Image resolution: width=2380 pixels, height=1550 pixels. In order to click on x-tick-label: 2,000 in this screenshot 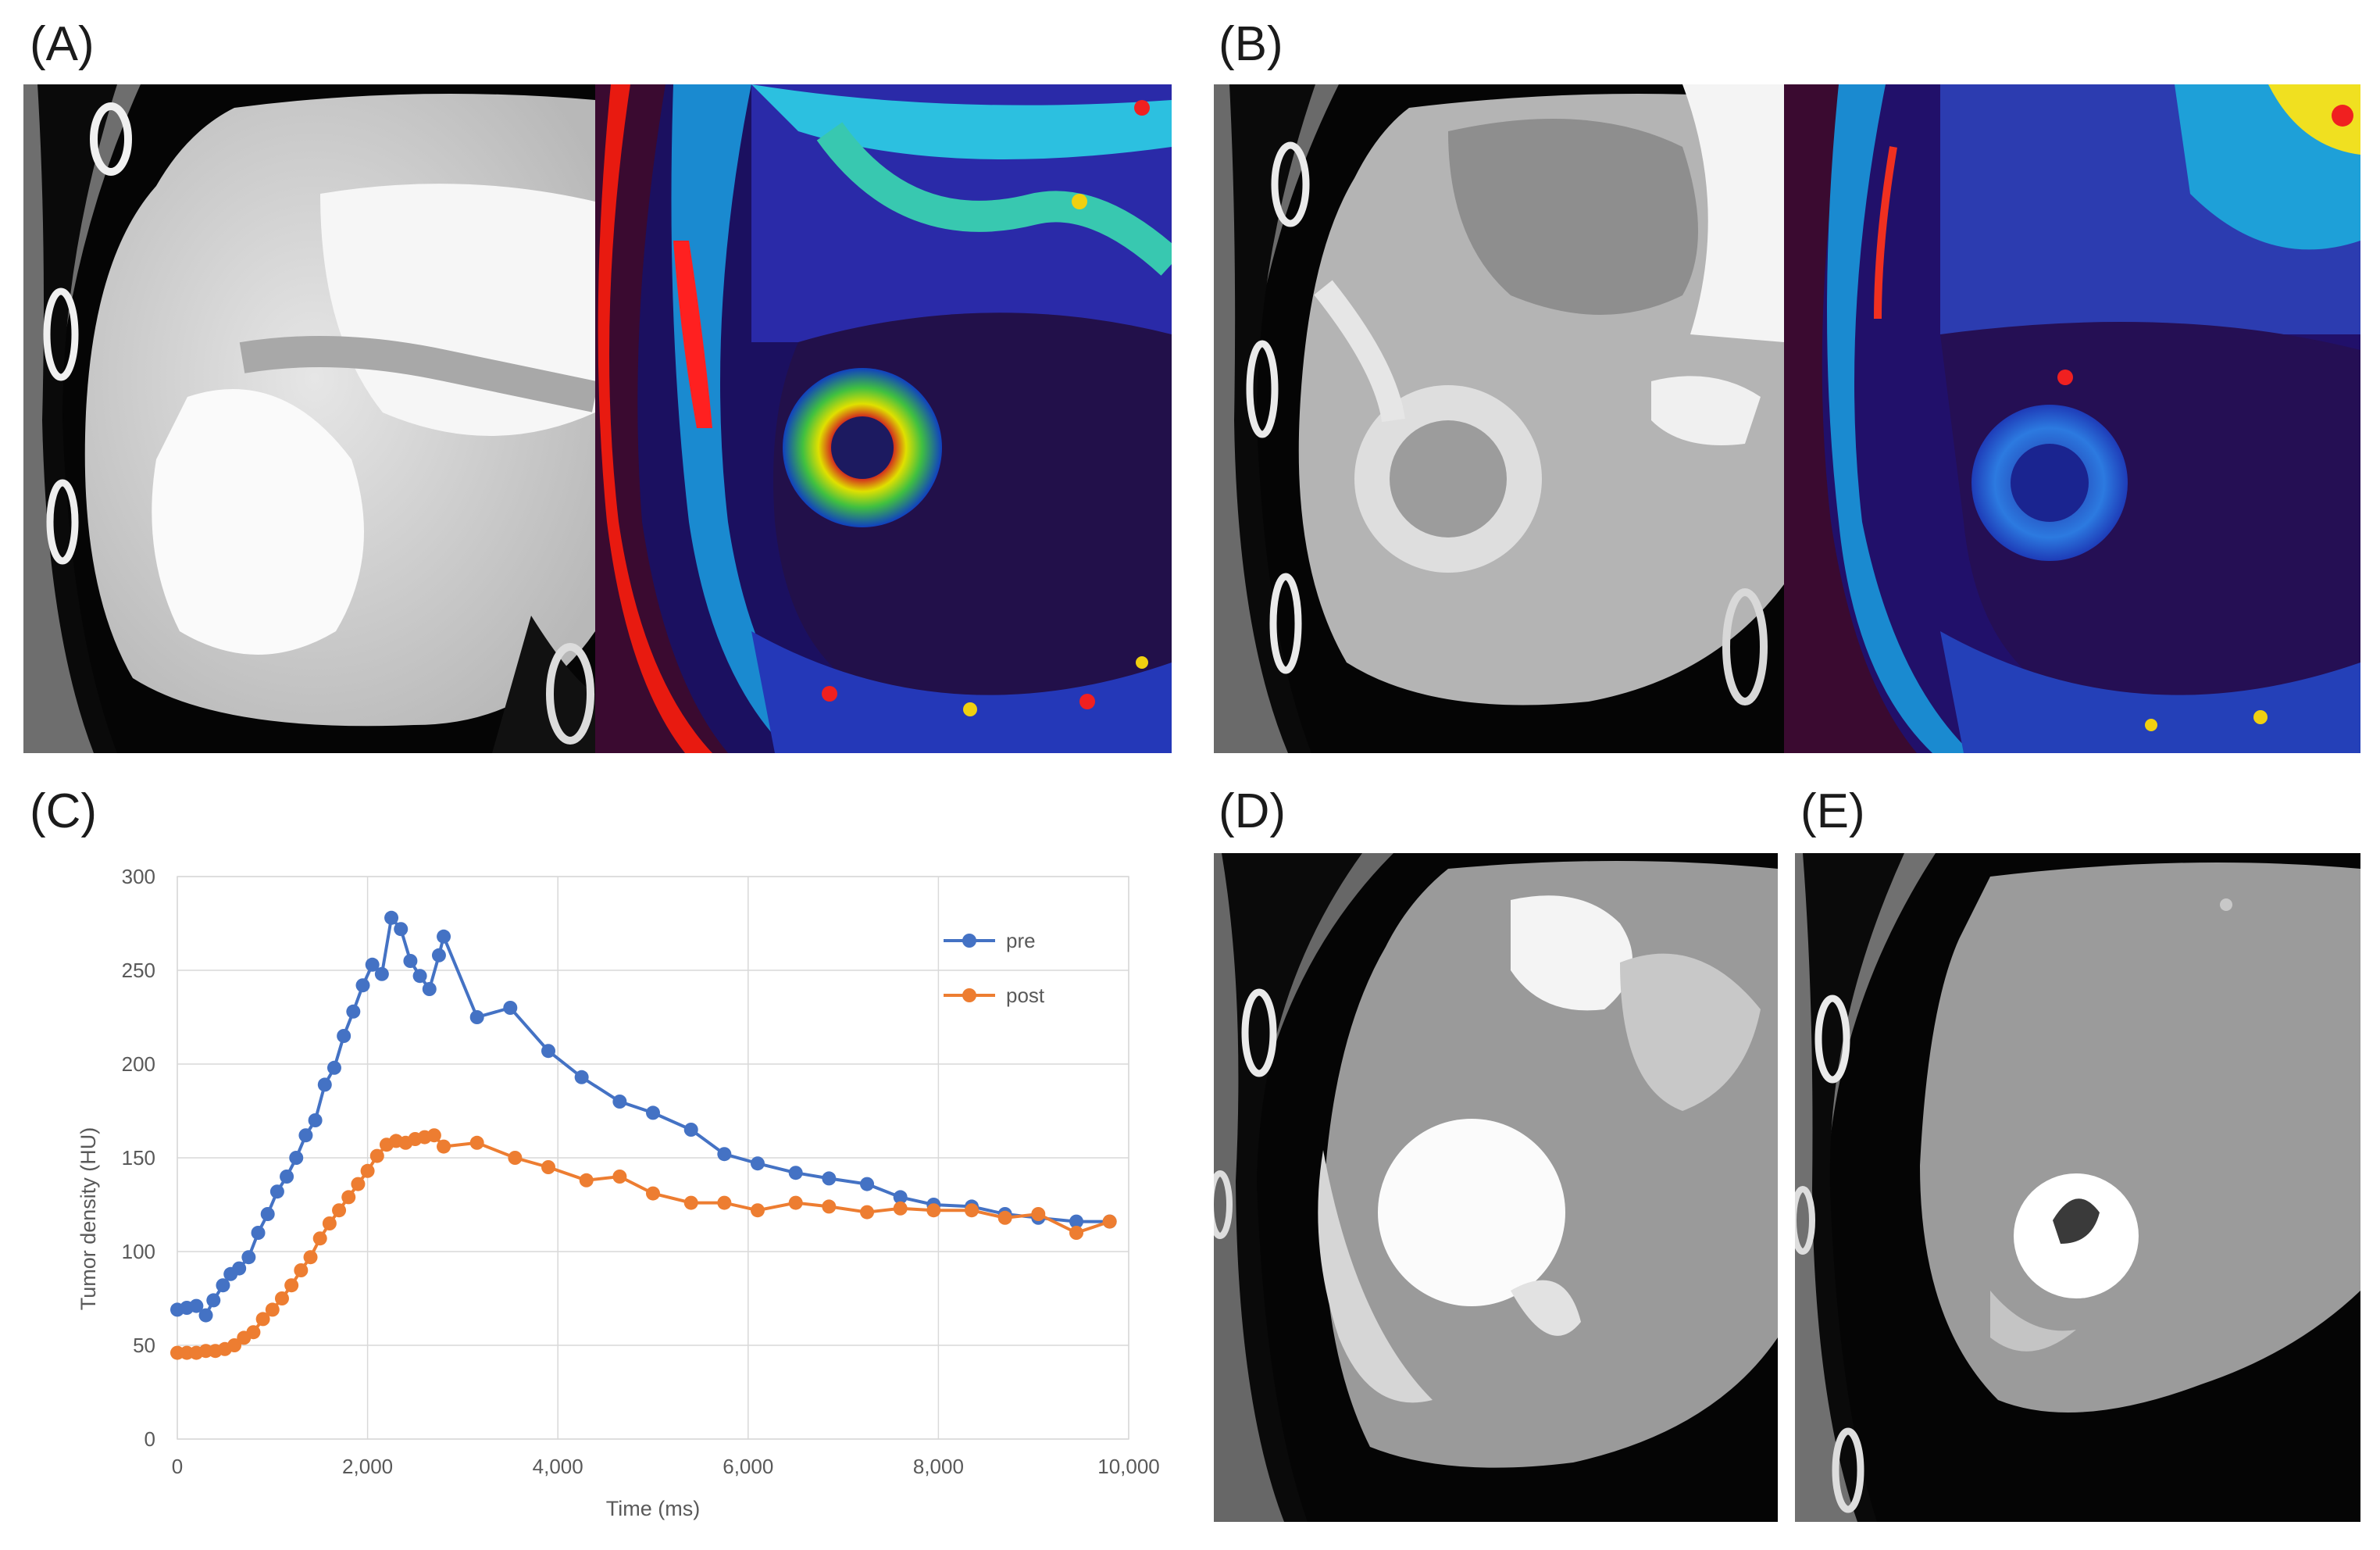, I will do `click(367, 1466)`.